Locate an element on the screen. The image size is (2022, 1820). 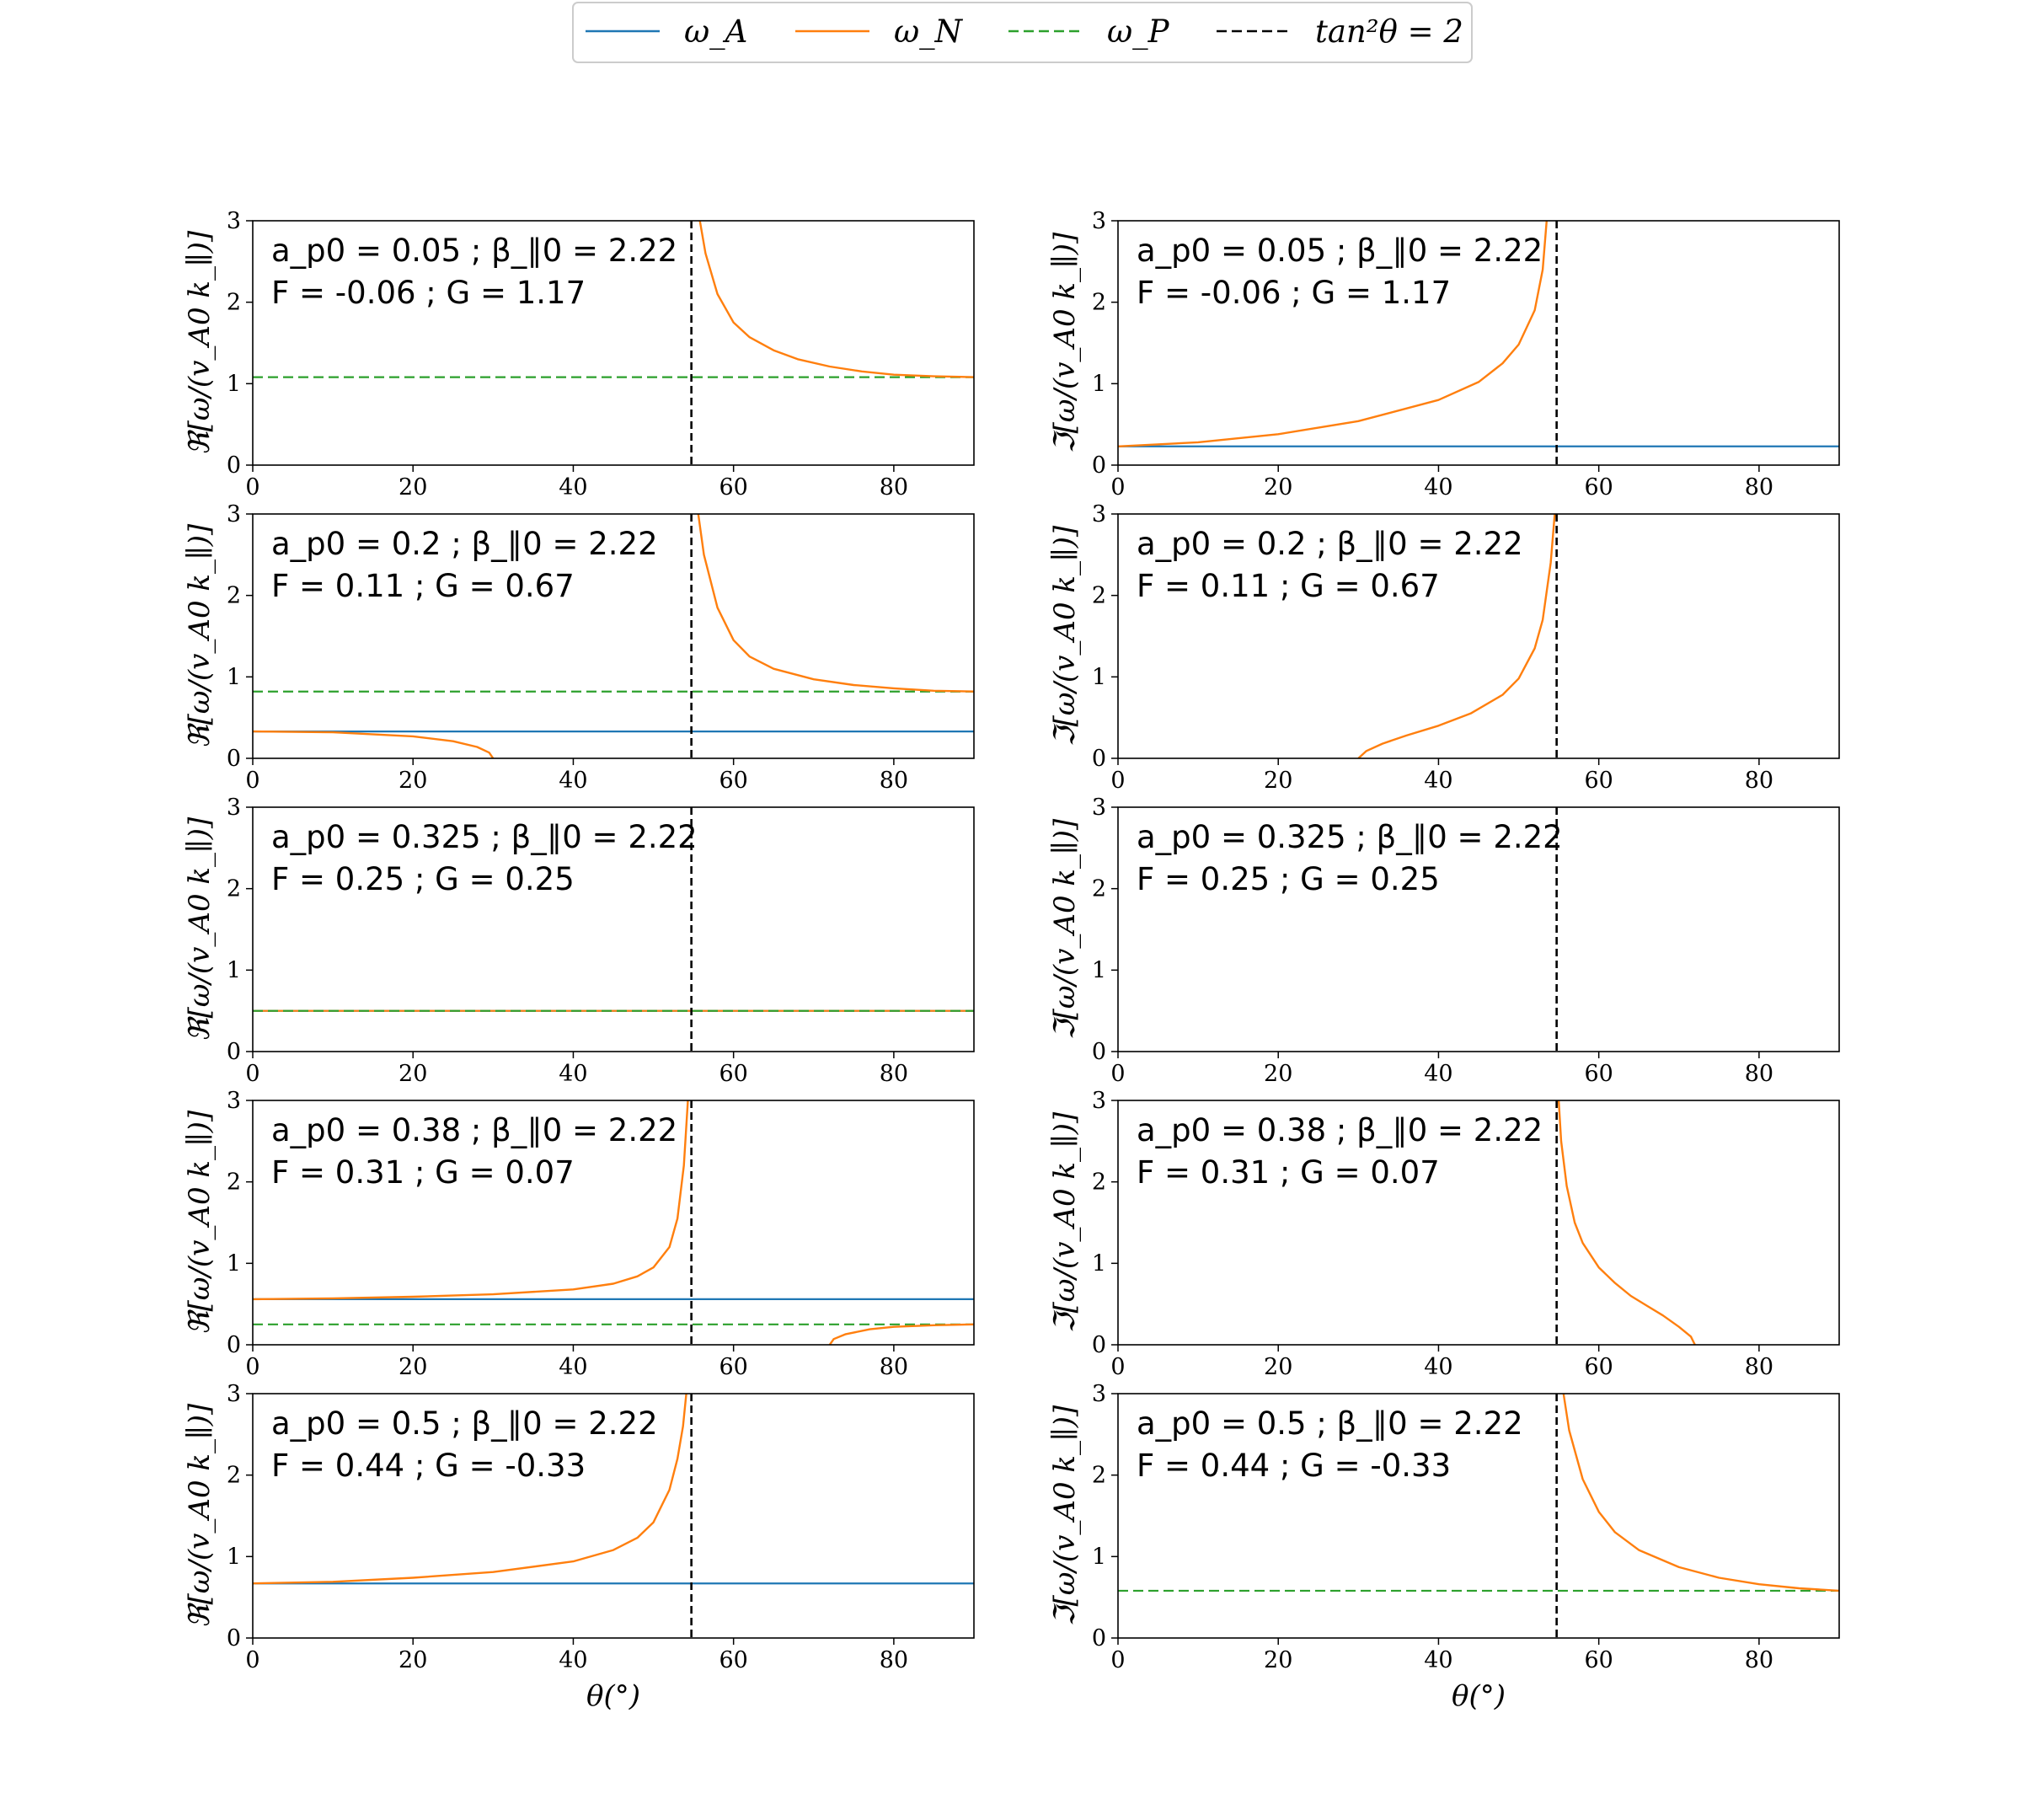
annotation-fg: F = 0.25 ; G = 0.25 is located at coordinates (423, 879).